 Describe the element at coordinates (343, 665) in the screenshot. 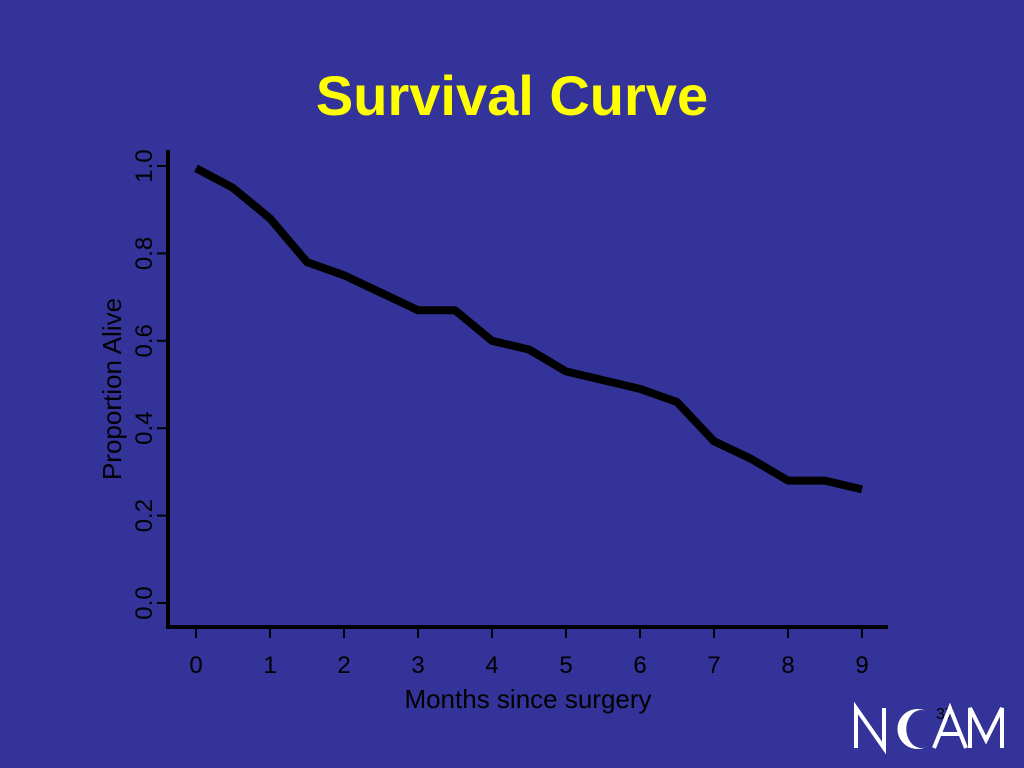

I see `x-tick-label: 2` at that location.